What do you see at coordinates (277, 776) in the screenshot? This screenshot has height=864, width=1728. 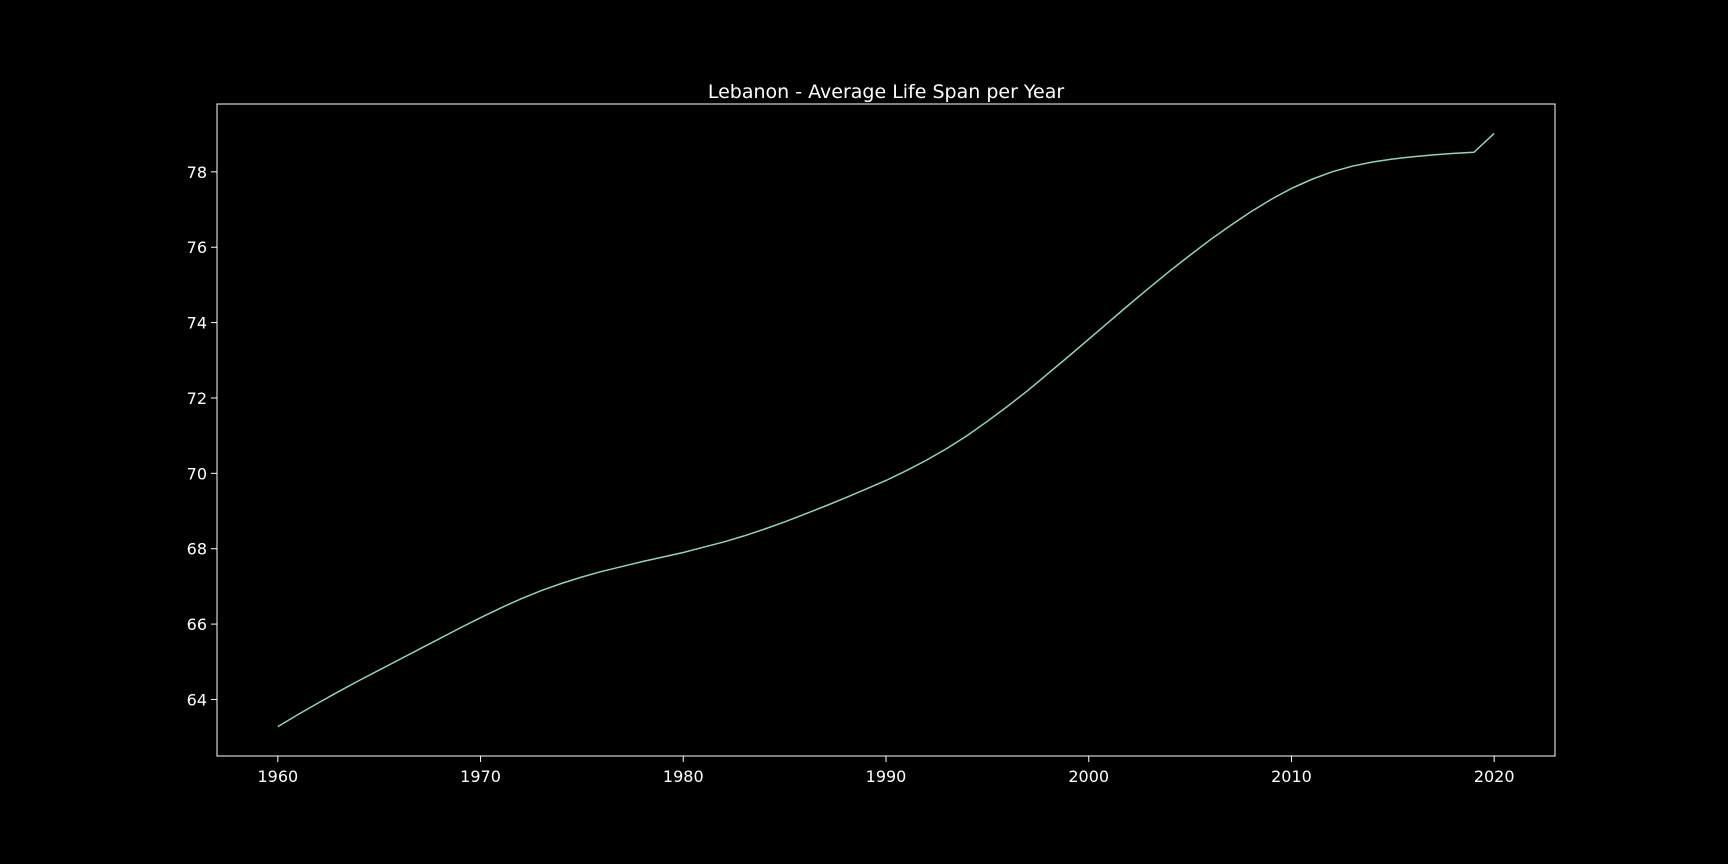 I see `x-tick-label: 1960` at bounding box center [277, 776].